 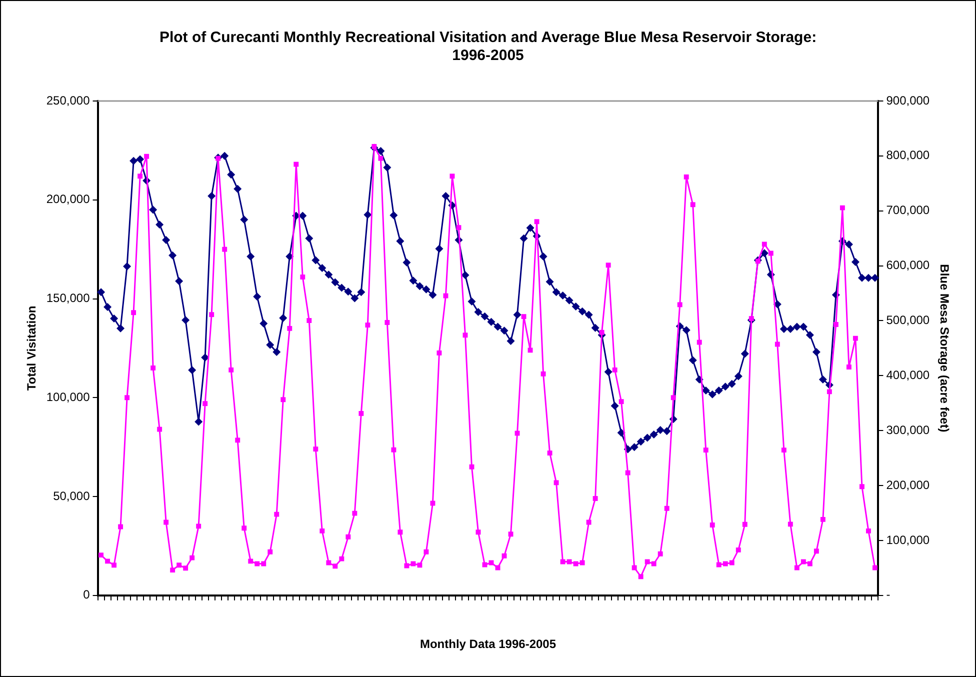 I want to click on y-tick-label: 0, so click(x=86, y=595).